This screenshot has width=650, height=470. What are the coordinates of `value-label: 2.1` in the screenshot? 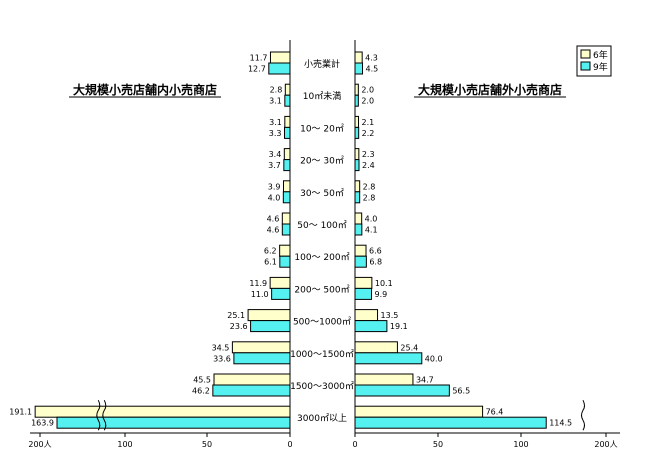 It's located at (368, 122).